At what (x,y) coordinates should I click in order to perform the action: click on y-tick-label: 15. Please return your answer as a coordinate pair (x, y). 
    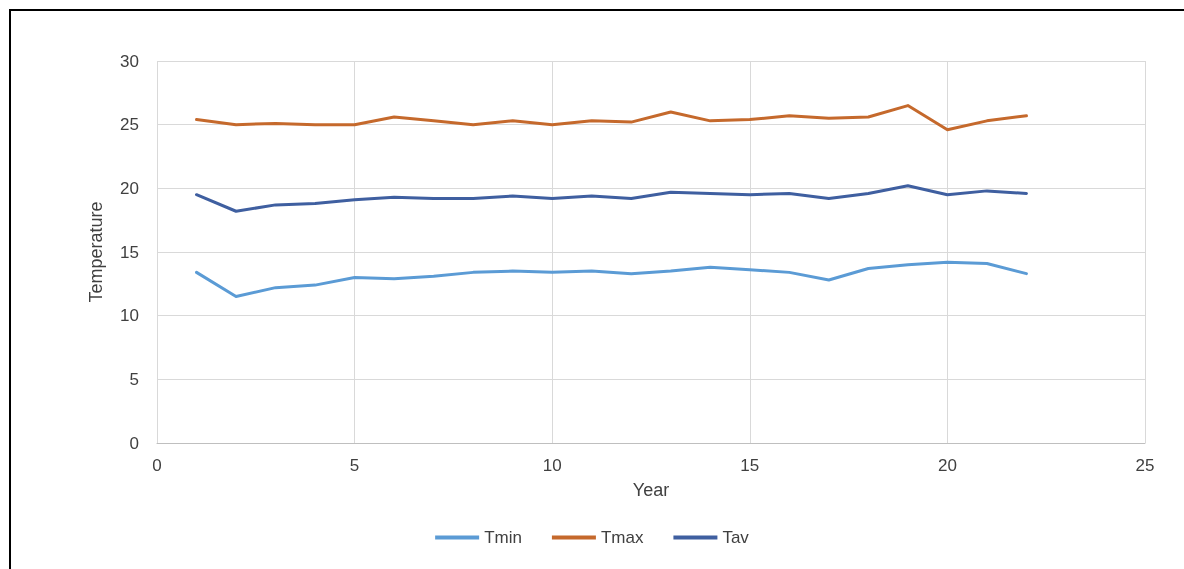
    Looking at the image, I should click on (129, 252).